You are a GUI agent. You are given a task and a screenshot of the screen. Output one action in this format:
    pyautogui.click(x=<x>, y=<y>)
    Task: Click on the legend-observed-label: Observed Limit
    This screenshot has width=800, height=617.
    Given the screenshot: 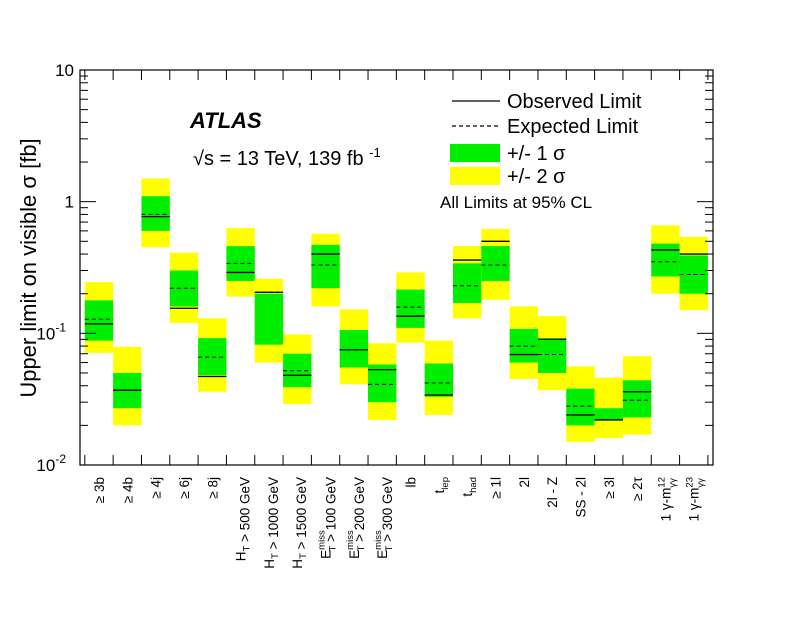 What is the action you would take?
    pyautogui.click(x=574, y=102)
    